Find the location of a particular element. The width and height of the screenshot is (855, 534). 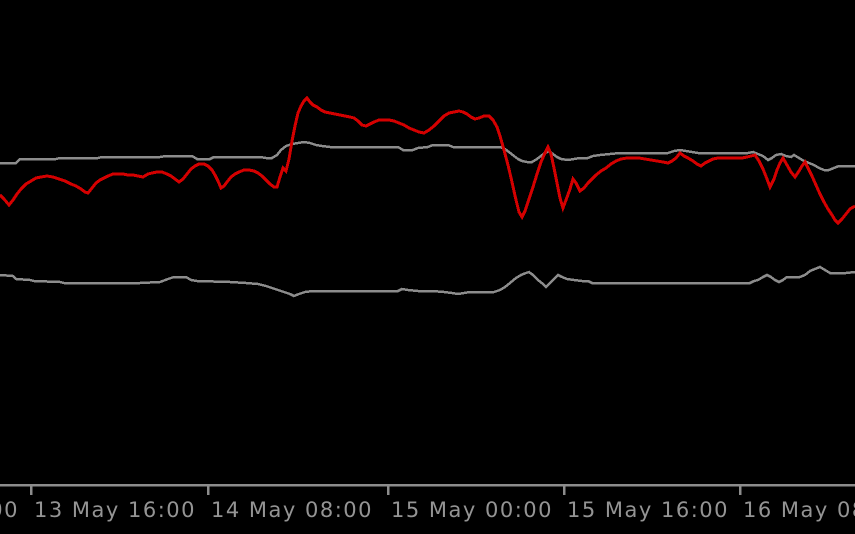

x-tick-label: 13 May 00:00 is located at coordinates (9, 510).